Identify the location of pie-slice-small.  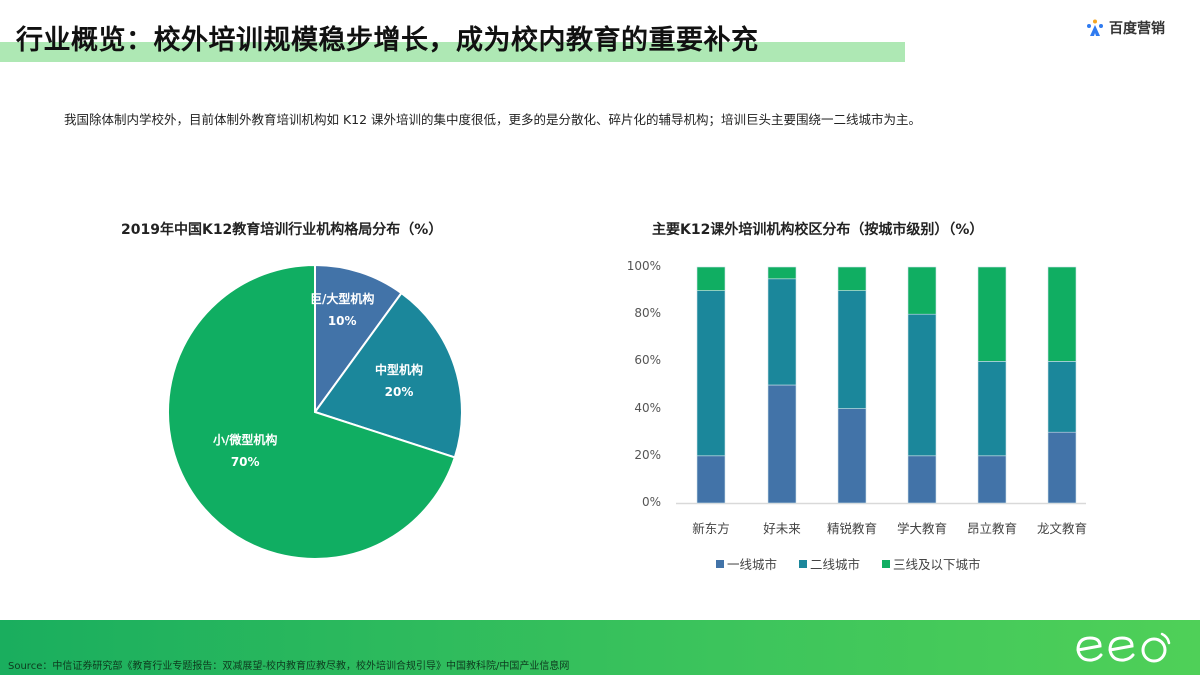
(311, 411).